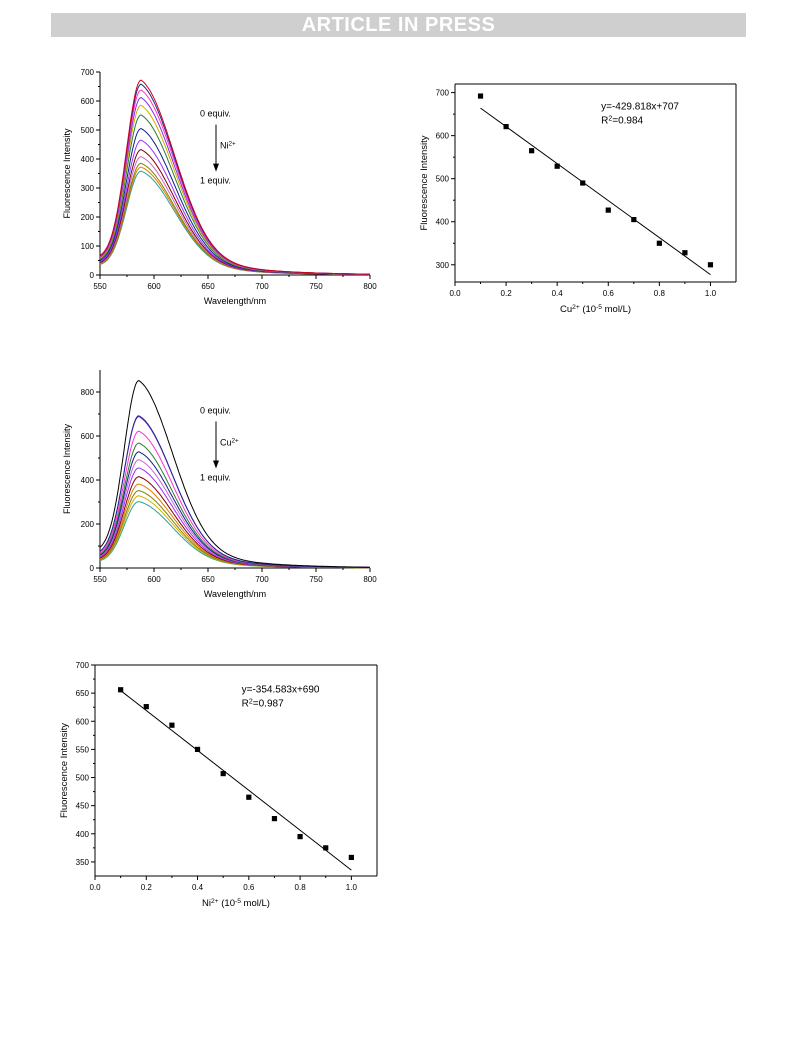 The width and height of the screenshot is (793, 1057). Describe the element at coordinates (398, 25) in the screenshot. I see `article-in-press-banner: ARTICLE IN PRESS` at that location.